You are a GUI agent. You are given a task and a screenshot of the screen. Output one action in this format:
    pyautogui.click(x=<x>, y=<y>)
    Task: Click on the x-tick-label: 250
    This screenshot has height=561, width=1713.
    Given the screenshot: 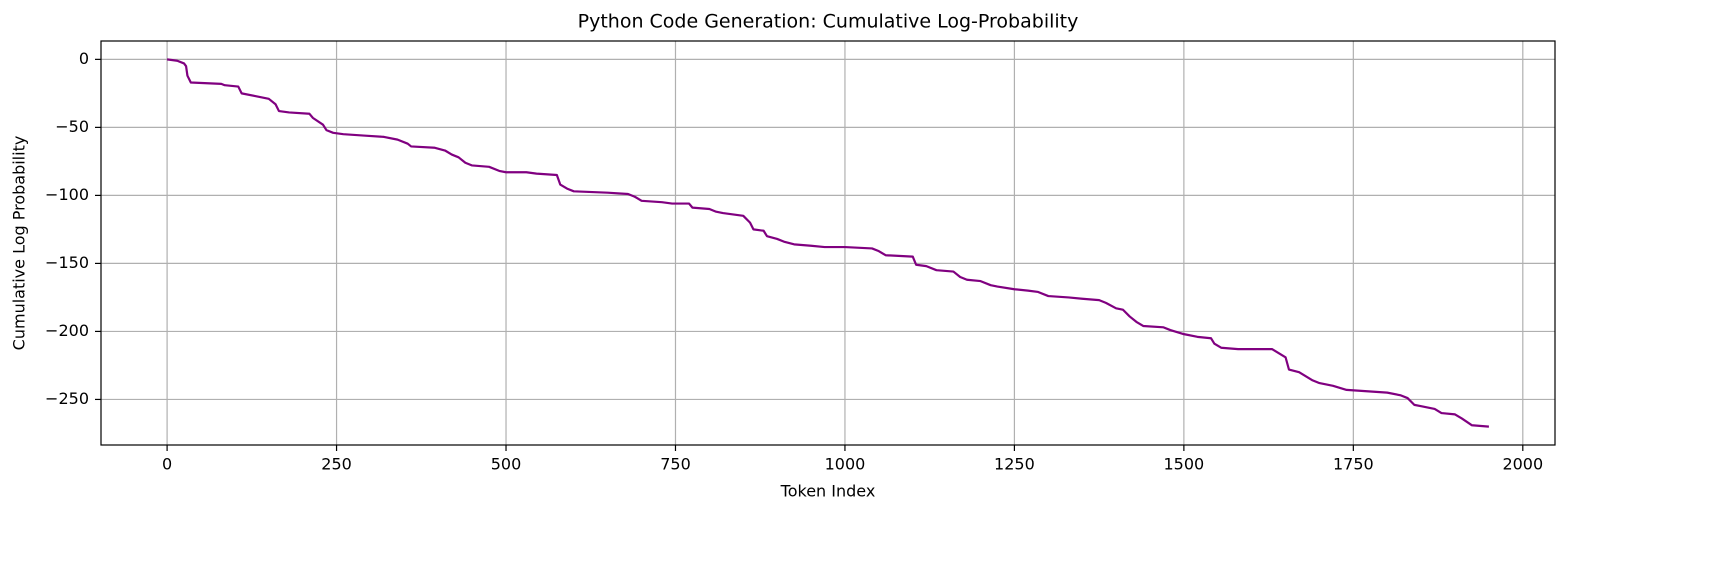 What is the action you would take?
    pyautogui.click(x=336, y=464)
    